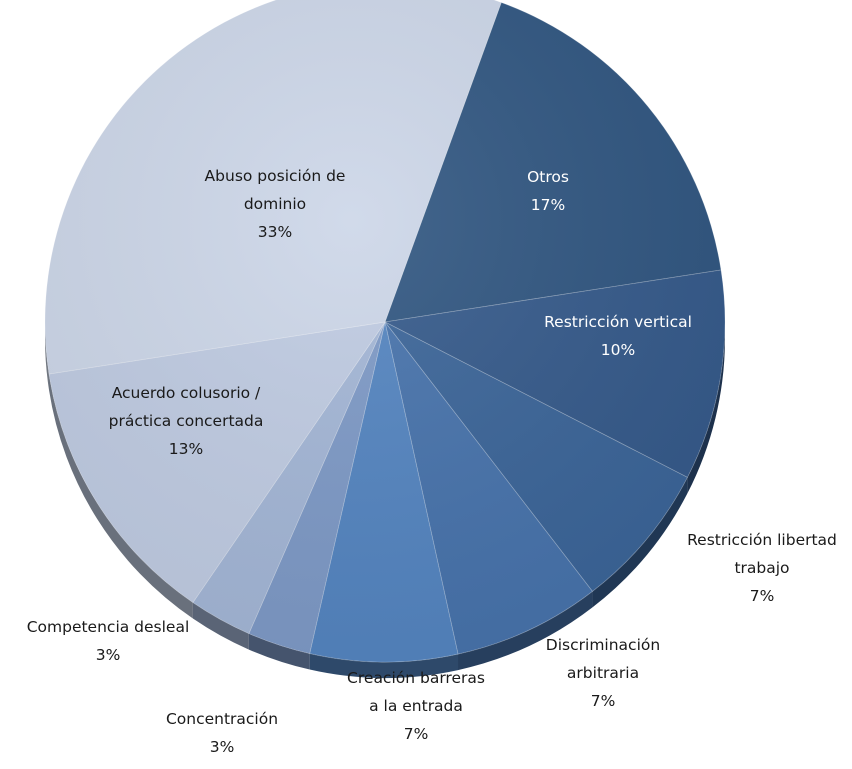 The image size is (852, 769). What do you see at coordinates (618, 336) in the screenshot?
I see `pie-label-restriccion-vertical: Restricción vertical 10%` at bounding box center [618, 336].